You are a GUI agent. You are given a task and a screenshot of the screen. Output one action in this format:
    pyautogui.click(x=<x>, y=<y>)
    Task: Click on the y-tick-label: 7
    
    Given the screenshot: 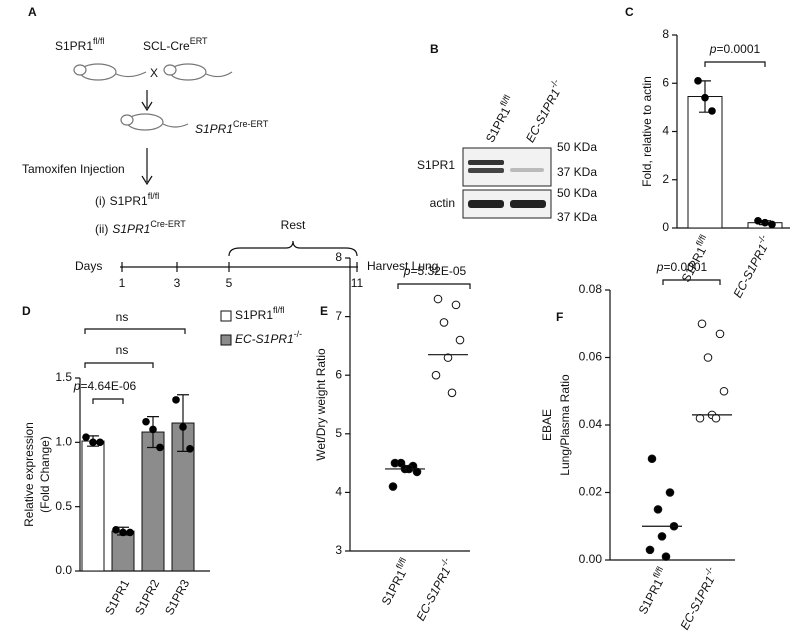 What is the action you would take?
    pyautogui.click(x=338, y=316)
    